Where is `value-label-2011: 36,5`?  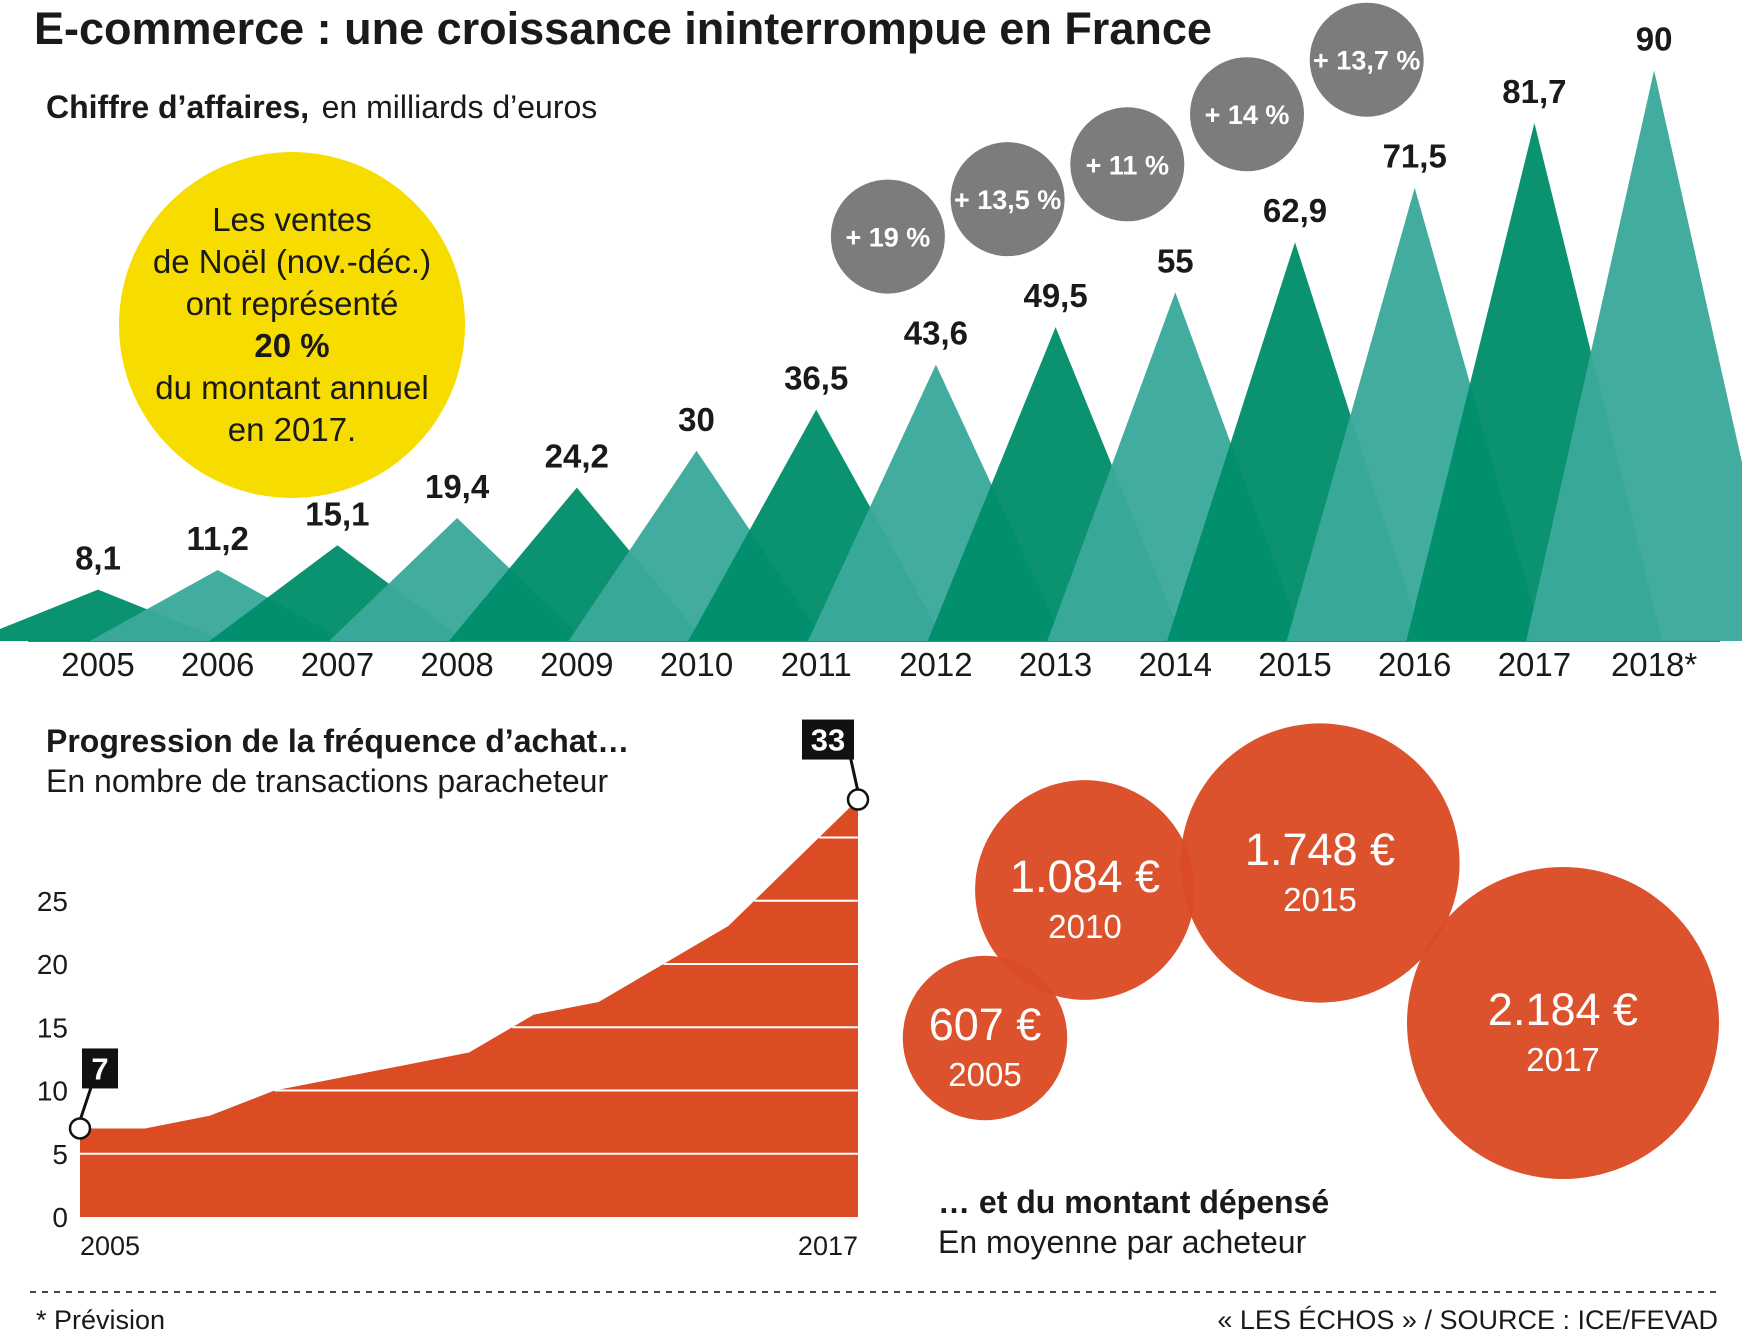 value-label-2011: 36,5 is located at coordinates (816, 378).